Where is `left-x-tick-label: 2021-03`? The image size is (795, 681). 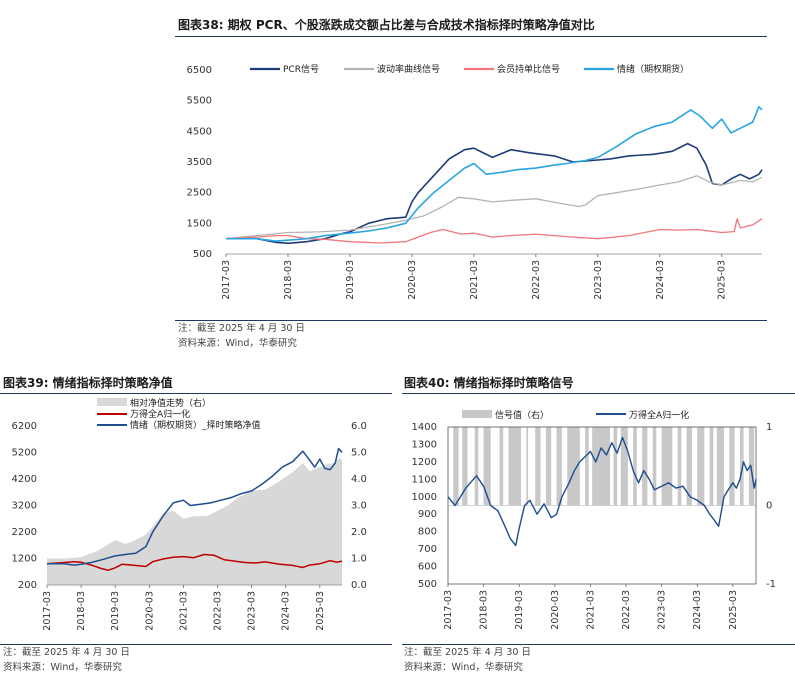 left-x-tick-label: 2021-03 is located at coordinates (183, 611).